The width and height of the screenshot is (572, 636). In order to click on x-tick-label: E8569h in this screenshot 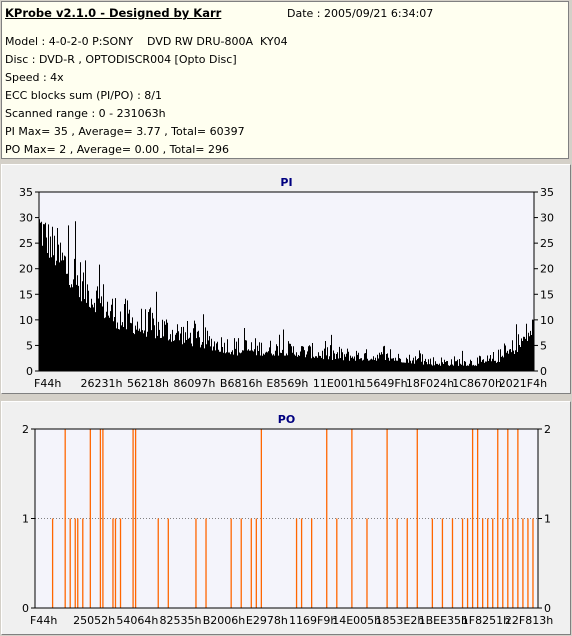, I will do `click(287, 383)`.